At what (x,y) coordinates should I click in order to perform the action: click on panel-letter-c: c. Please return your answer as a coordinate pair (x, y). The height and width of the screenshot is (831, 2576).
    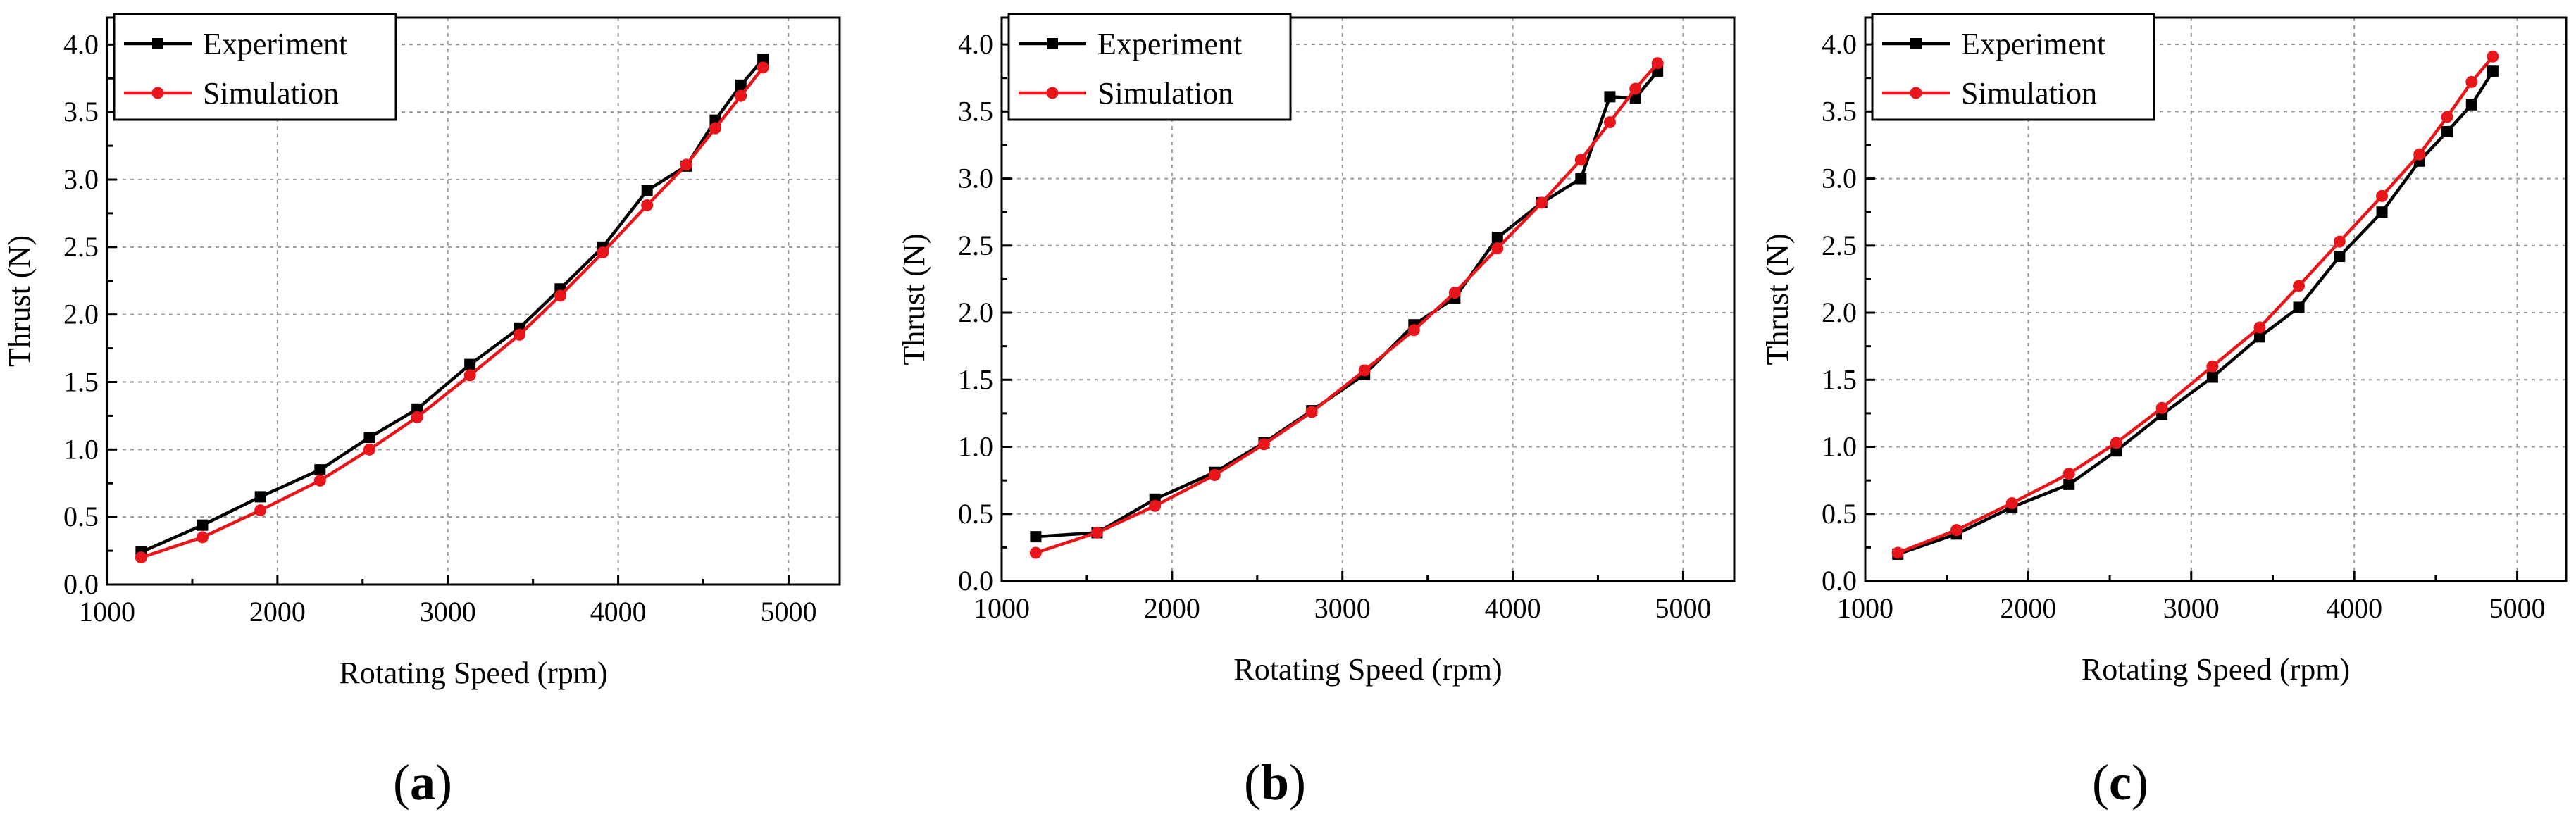
    Looking at the image, I should click on (2120, 783).